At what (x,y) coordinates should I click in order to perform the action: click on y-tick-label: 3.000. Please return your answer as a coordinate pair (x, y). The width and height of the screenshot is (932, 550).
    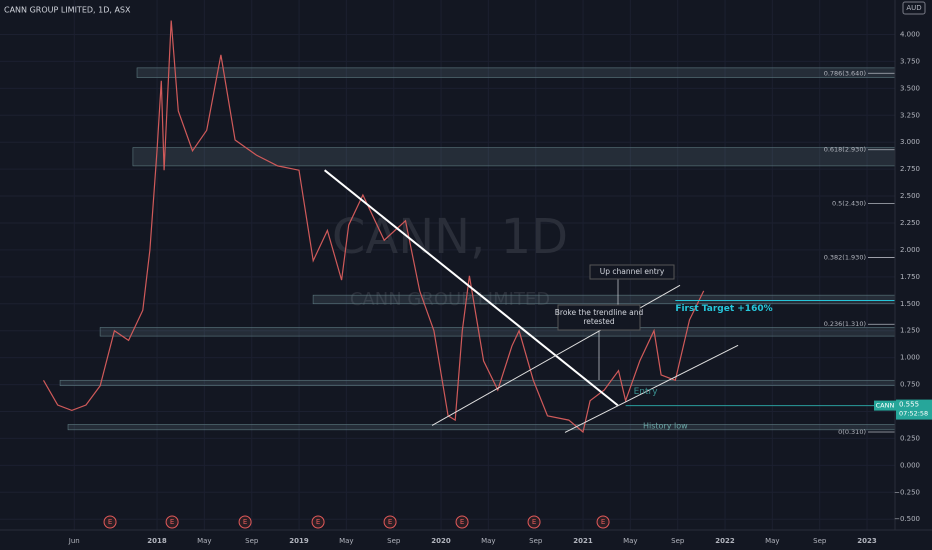
    Looking at the image, I should click on (910, 142).